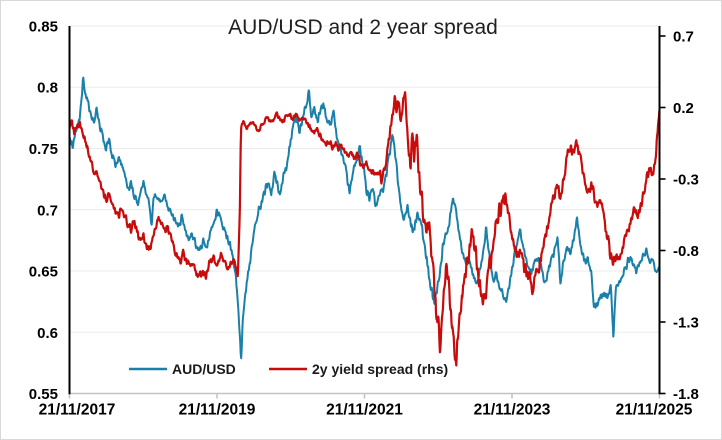 The height and width of the screenshot is (440, 722). Describe the element at coordinates (686, 394) in the screenshot. I see `y-right-tick-label: -1.8` at that location.